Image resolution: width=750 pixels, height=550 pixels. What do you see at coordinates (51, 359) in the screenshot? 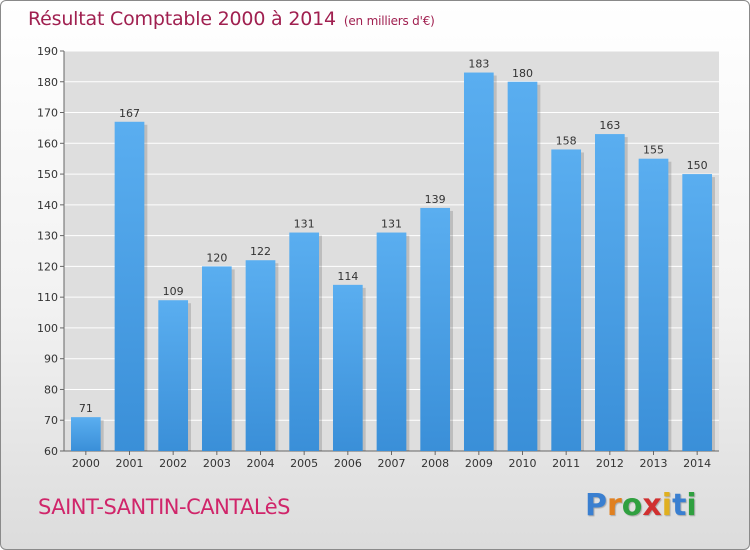
I see `y-tick-label: 90` at bounding box center [51, 359].